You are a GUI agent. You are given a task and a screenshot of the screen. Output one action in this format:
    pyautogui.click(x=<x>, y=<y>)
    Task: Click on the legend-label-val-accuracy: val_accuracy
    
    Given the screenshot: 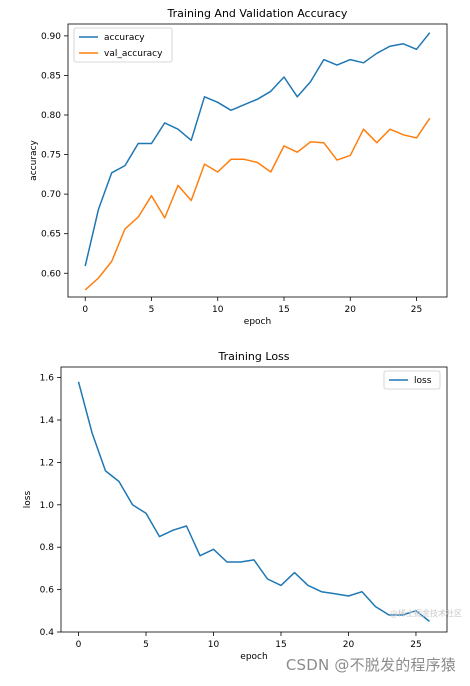 What is the action you would take?
    pyautogui.click(x=133, y=54)
    